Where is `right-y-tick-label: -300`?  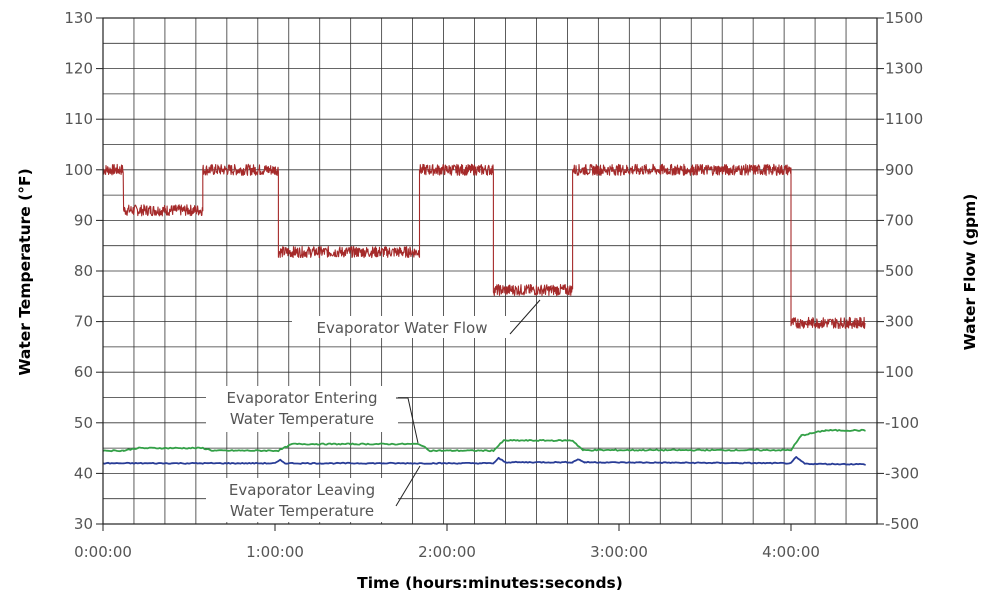
right-y-tick-label: -300 is located at coordinates (902, 473).